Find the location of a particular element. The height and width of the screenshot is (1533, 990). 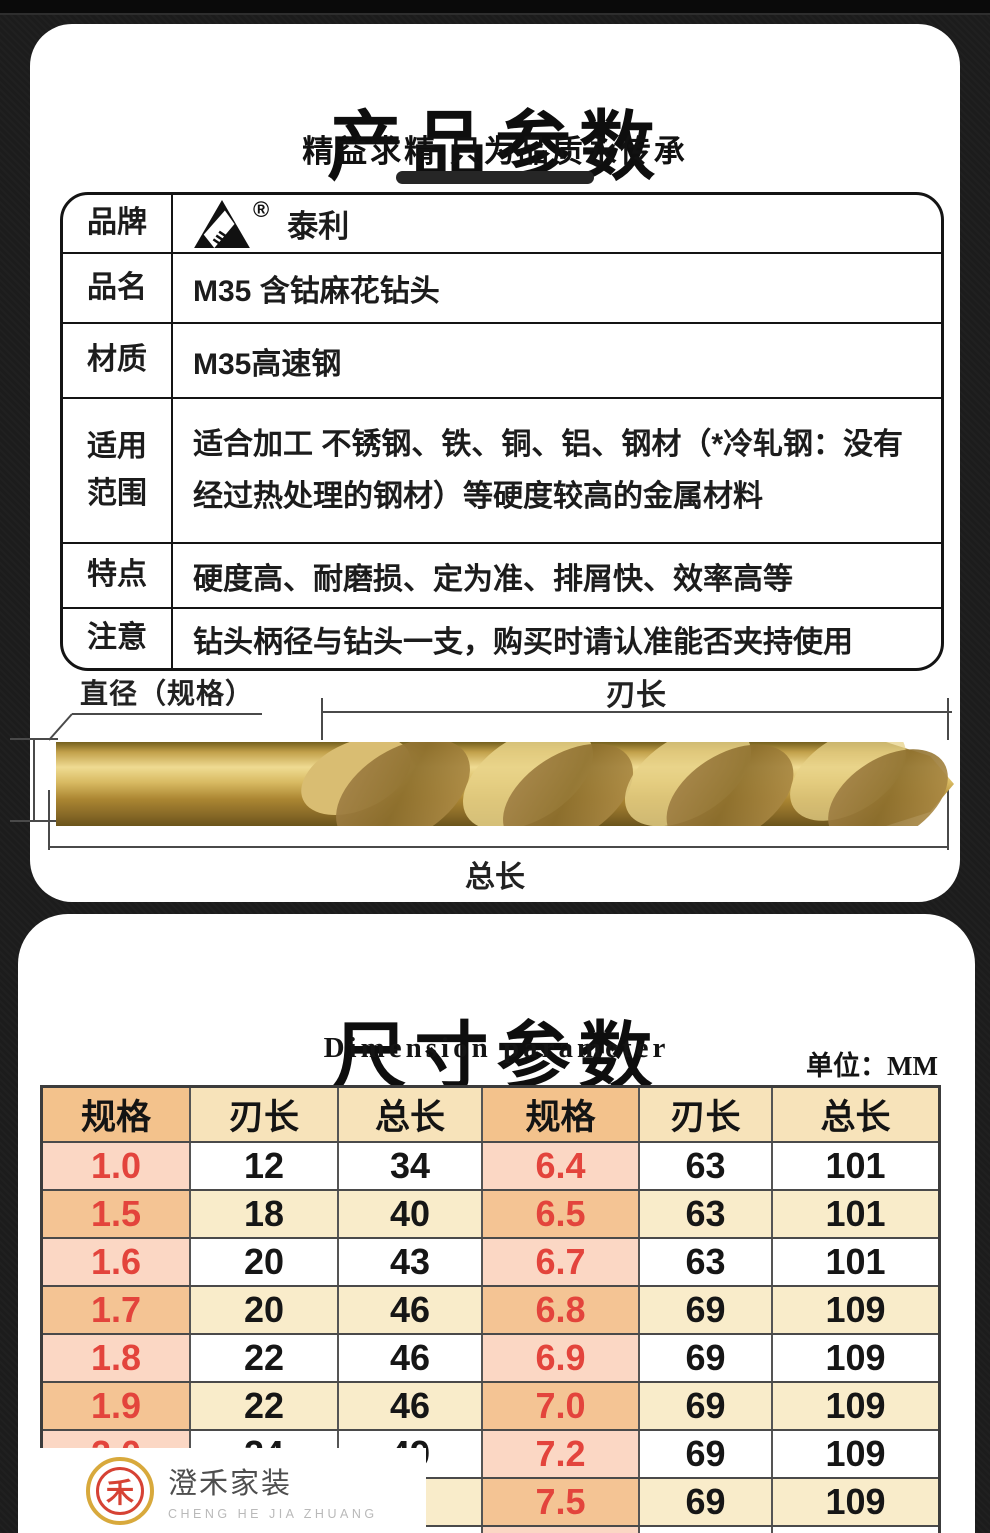

row-label: 品牌 is located at coordinates (118, 223).